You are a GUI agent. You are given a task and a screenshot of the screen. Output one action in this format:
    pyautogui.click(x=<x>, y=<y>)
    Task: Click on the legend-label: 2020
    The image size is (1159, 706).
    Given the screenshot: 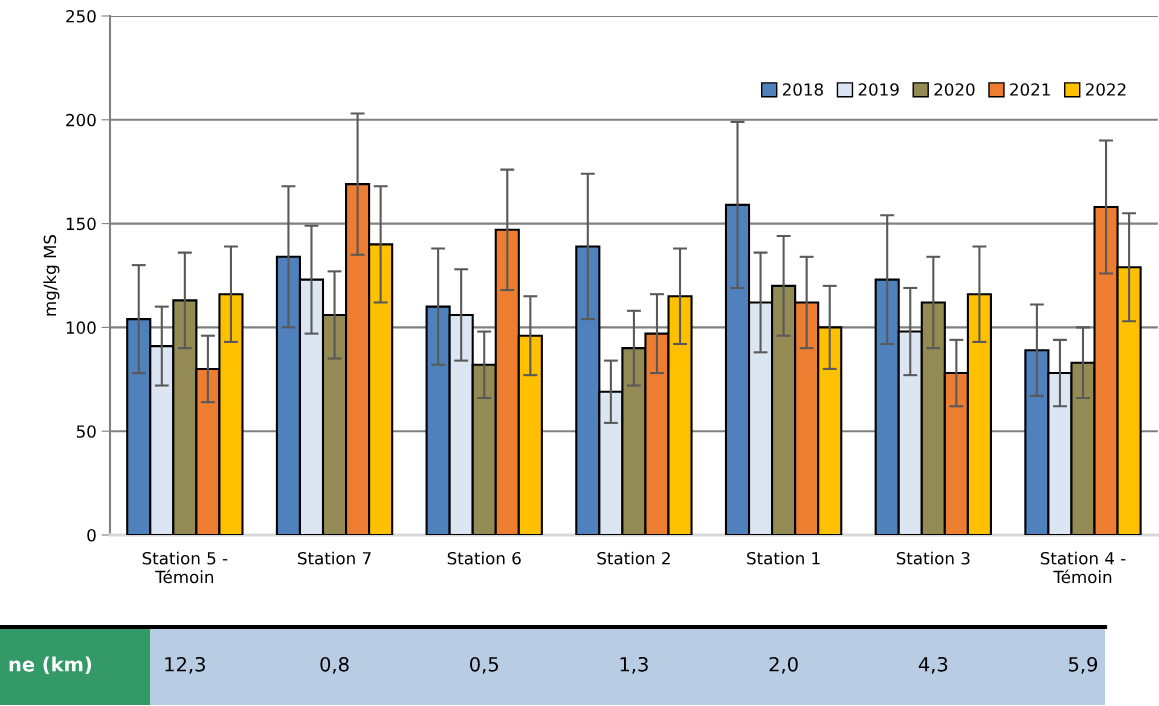 What is the action you would take?
    pyautogui.click(x=954, y=89)
    